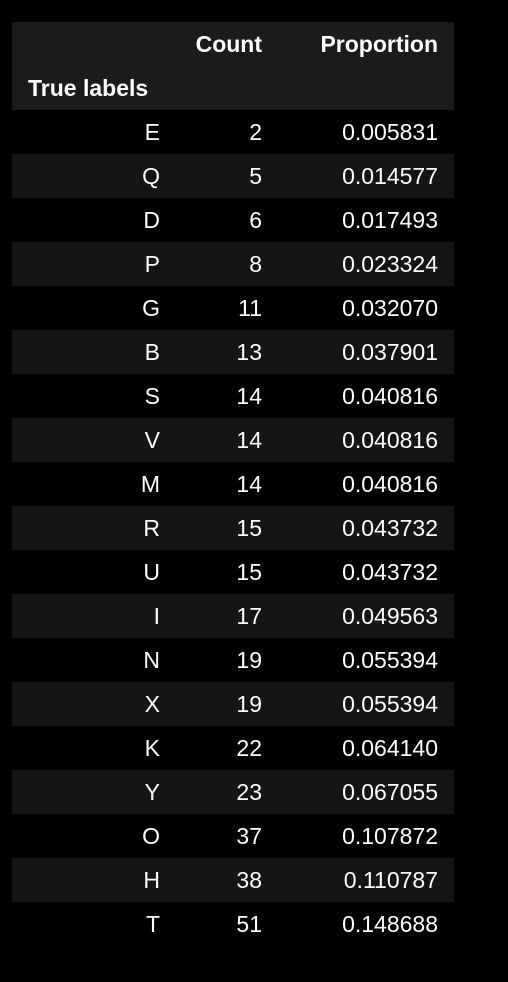 Image resolution: width=508 pixels, height=982 pixels. What do you see at coordinates (390, 791) in the screenshot?
I see `proportion-cell: 0.067055` at bounding box center [390, 791].